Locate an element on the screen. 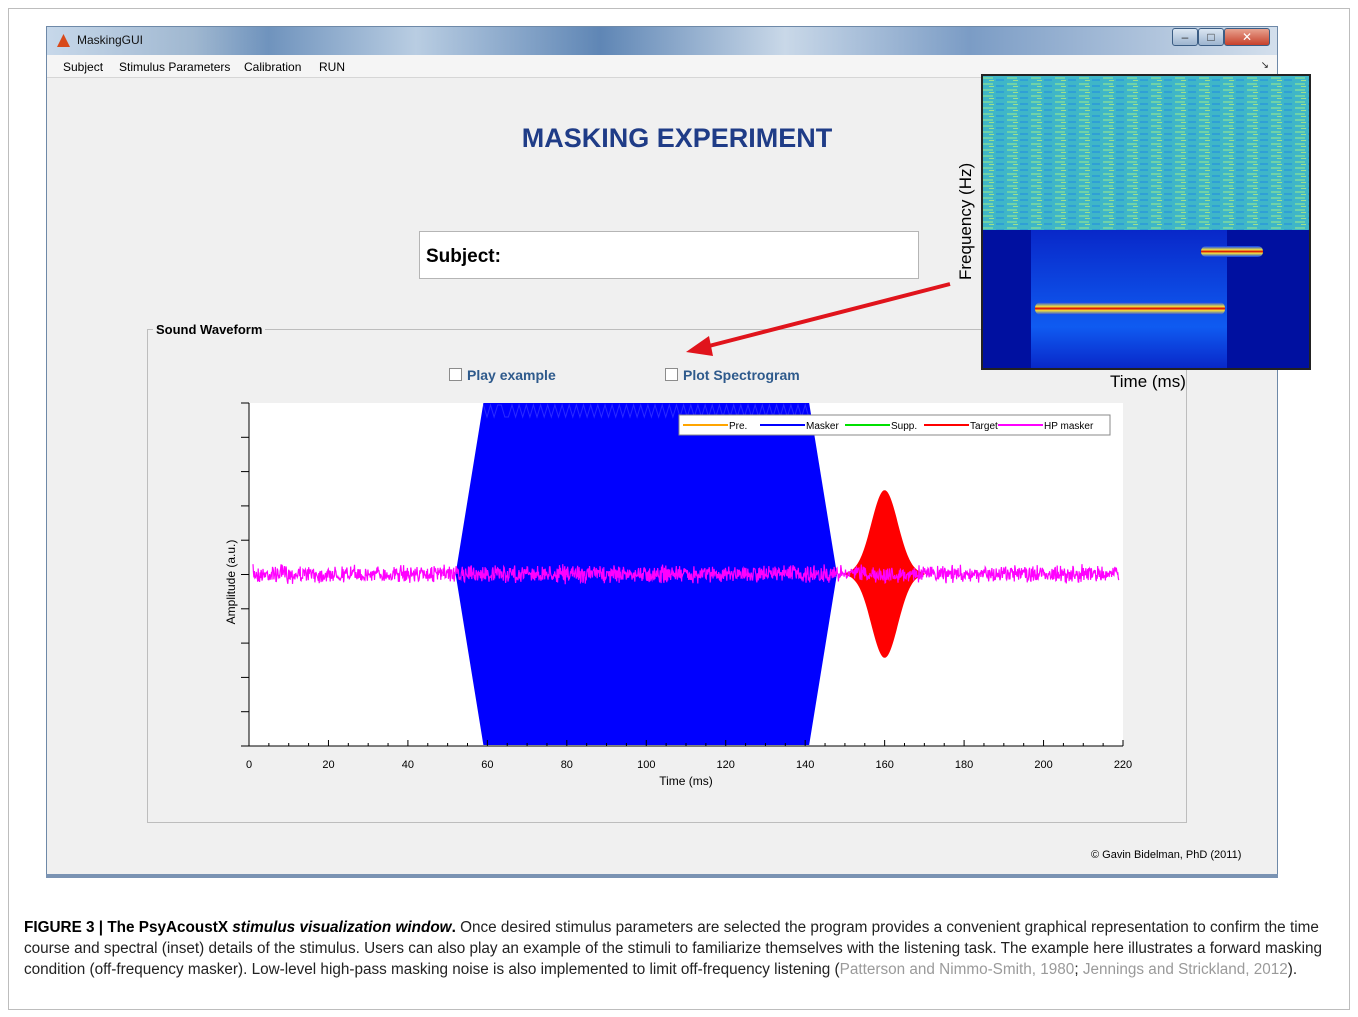 The width and height of the screenshot is (1358, 1017). x-tick-label: 220 is located at coordinates (1123, 765).